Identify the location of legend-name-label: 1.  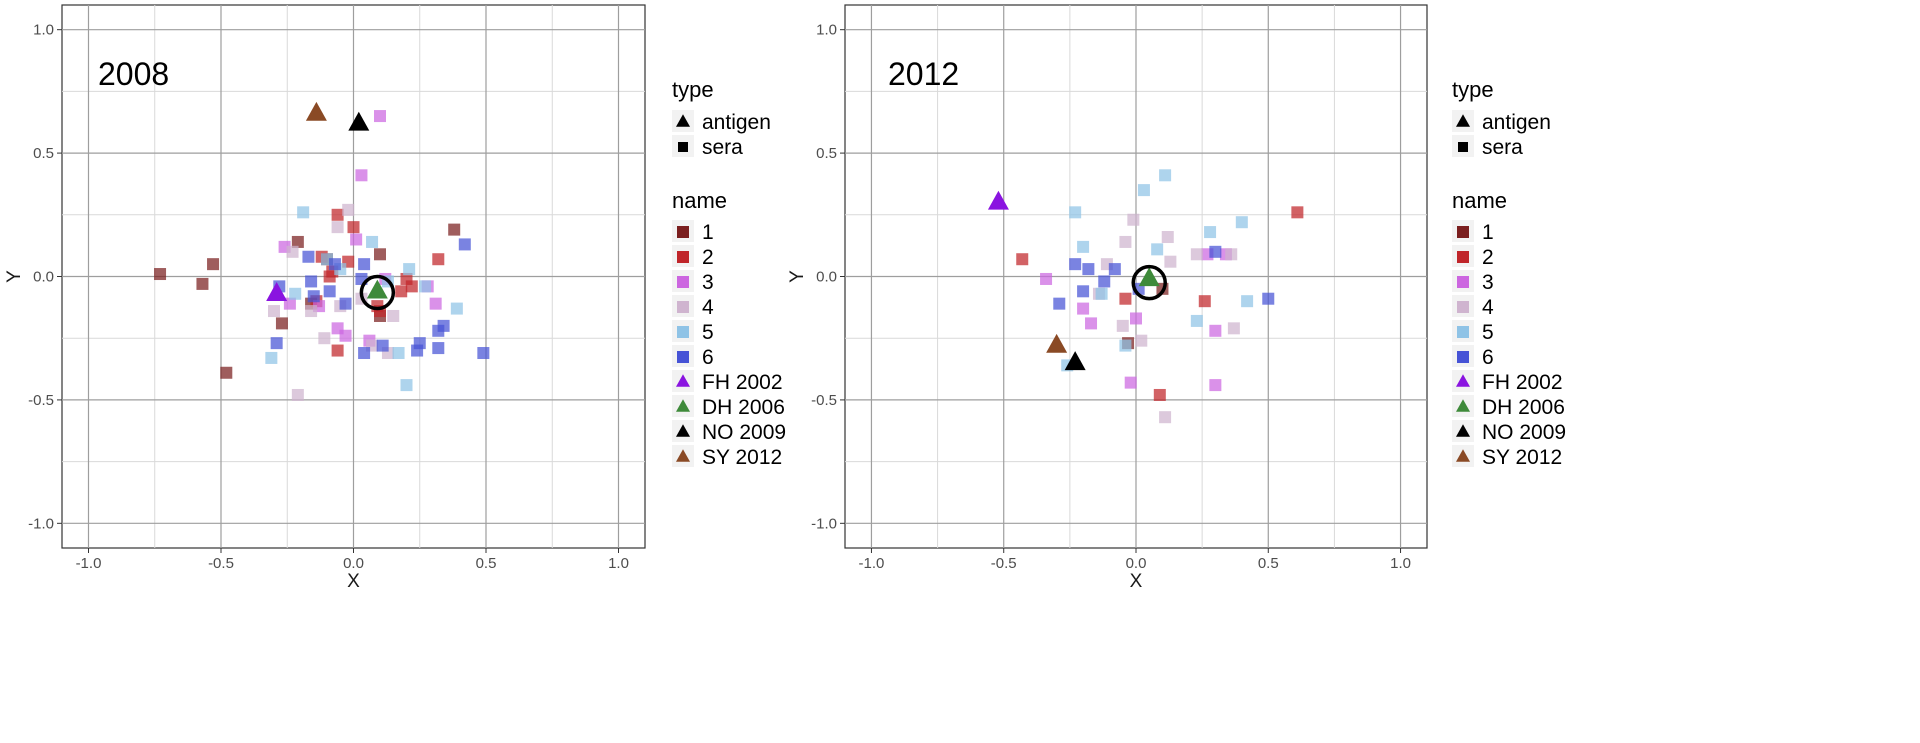
(708, 232).